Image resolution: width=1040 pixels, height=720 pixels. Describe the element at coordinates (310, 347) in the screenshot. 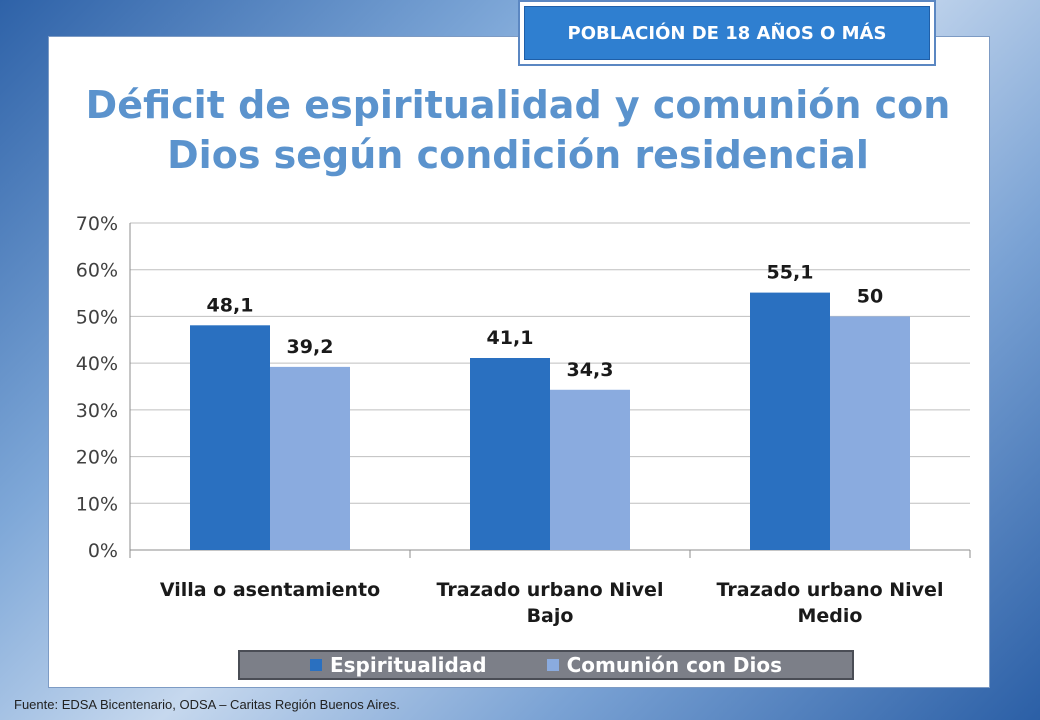

I see `data-label: 39,2` at that location.